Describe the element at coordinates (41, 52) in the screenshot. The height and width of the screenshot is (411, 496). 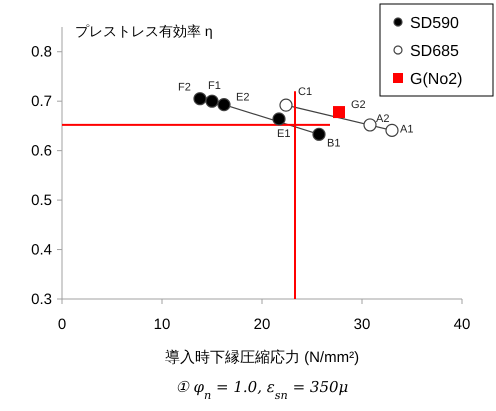
I see `y-tick-label: 0.8` at that location.